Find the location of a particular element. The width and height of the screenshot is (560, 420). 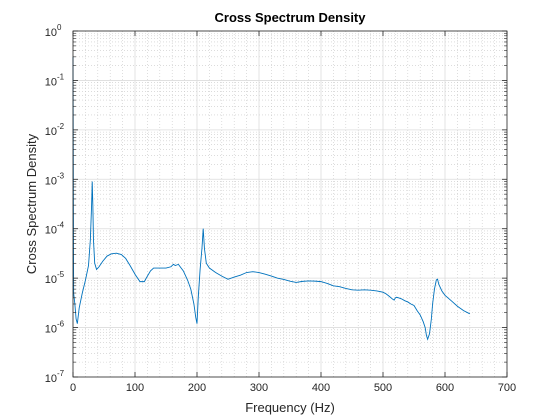

y-tick-exponent: -7 is located at coordinates (61, 373).